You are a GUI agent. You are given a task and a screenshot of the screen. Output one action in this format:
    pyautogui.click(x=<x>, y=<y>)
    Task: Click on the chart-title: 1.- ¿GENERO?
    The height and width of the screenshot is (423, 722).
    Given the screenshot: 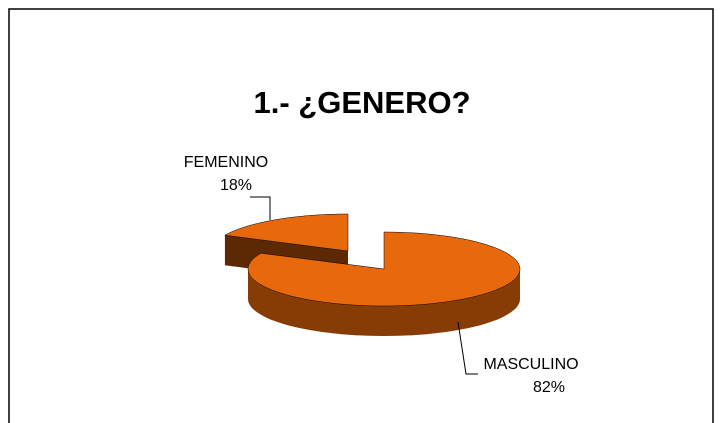 What is the action you would take?
    pyautogui.click(x=361, y=102)
    